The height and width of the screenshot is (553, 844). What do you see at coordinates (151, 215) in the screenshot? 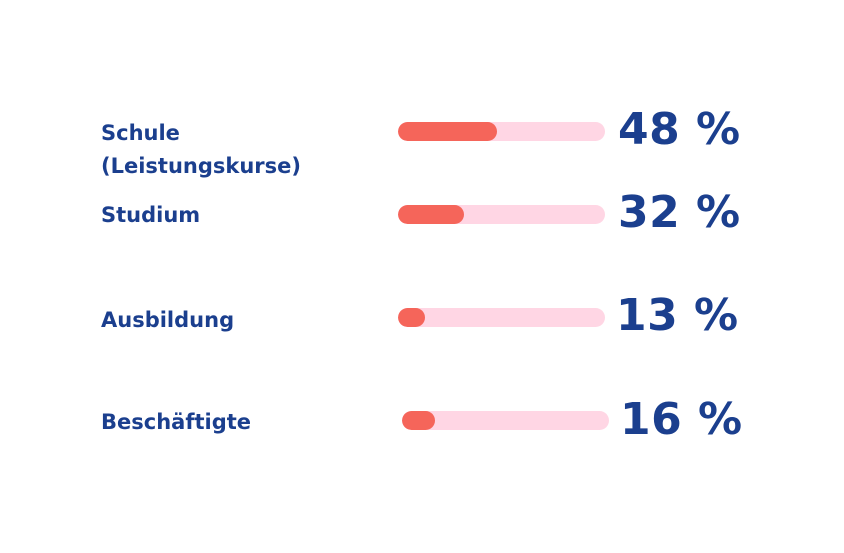
I see `category-label: Studium` at bounding box center [151, 215].